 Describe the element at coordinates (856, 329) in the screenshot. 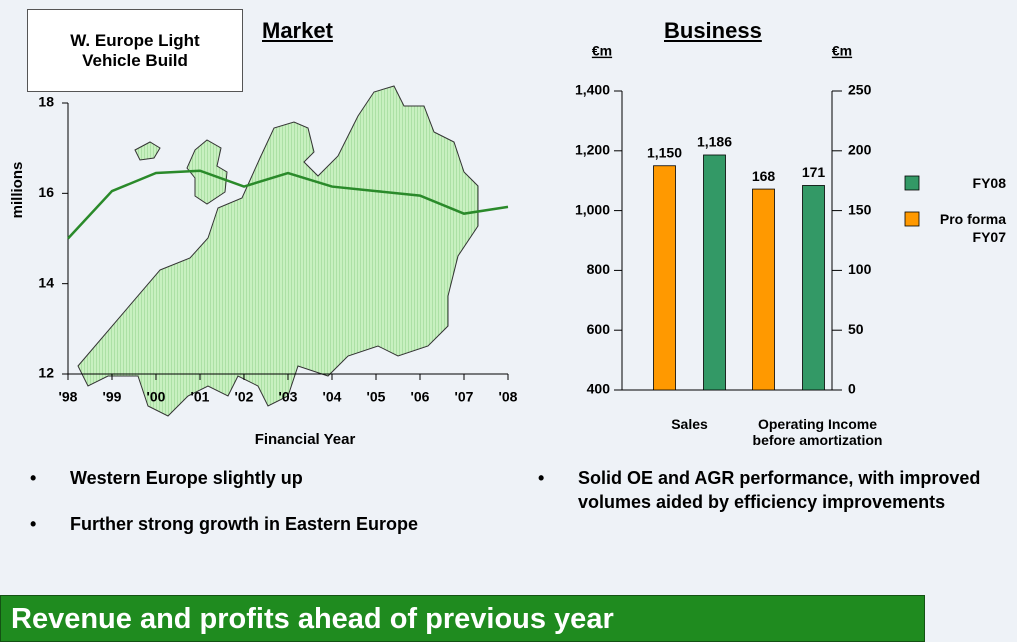

I see `y2-tick-label: 50` at that location.